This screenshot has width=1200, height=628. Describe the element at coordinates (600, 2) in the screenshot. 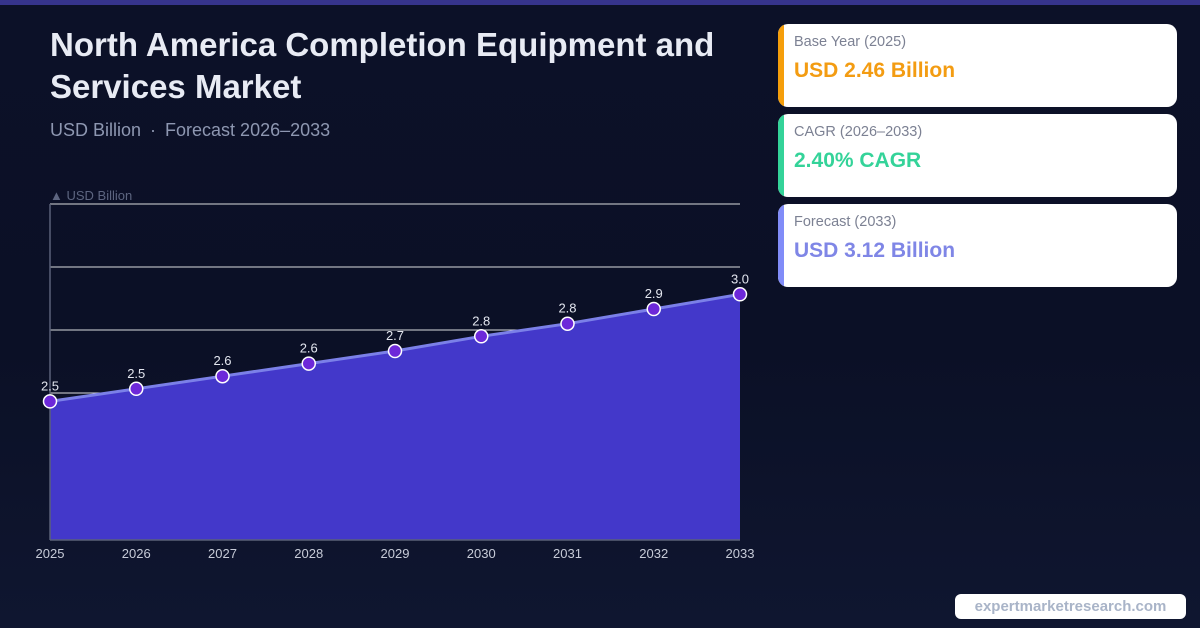

I see `top-accent-bar` at that location.